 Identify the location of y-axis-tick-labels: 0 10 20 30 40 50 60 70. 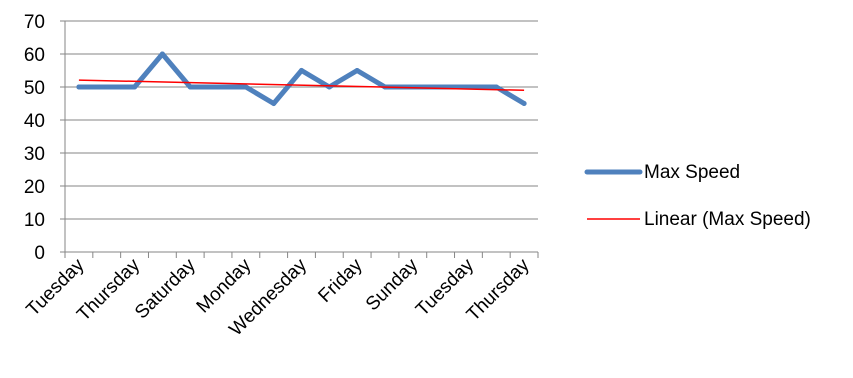
(34, 138).